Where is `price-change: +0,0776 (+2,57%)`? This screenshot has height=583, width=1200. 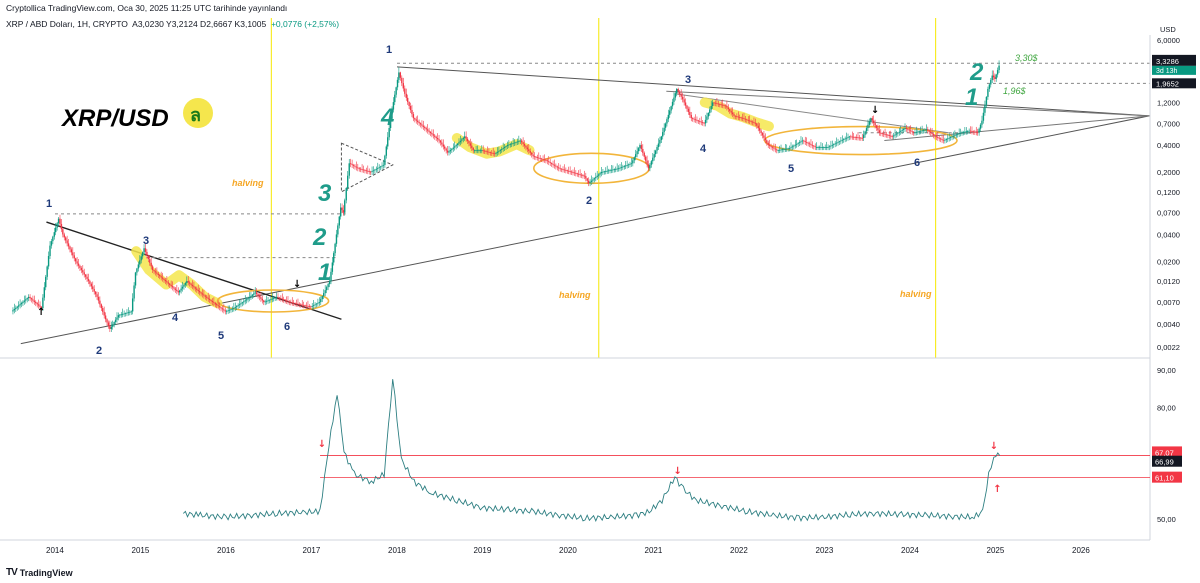
price-change: +0,0776 (+2,57%) is located at coordinates (305, 24).